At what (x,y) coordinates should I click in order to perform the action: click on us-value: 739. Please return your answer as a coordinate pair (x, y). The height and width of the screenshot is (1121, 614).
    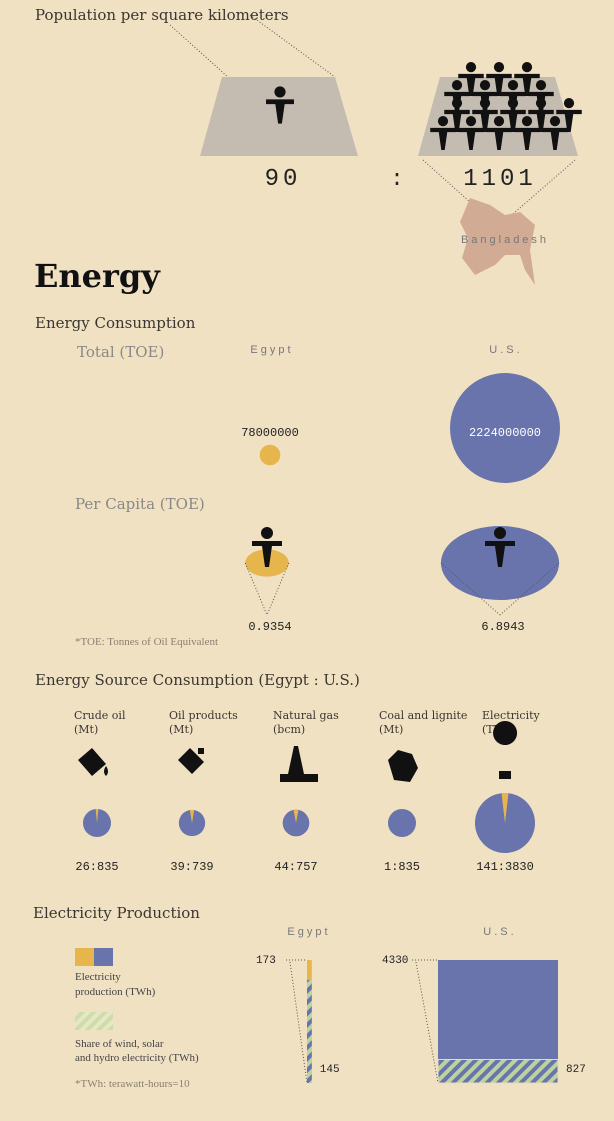
    Looking at the image, I should click on (203, 867).